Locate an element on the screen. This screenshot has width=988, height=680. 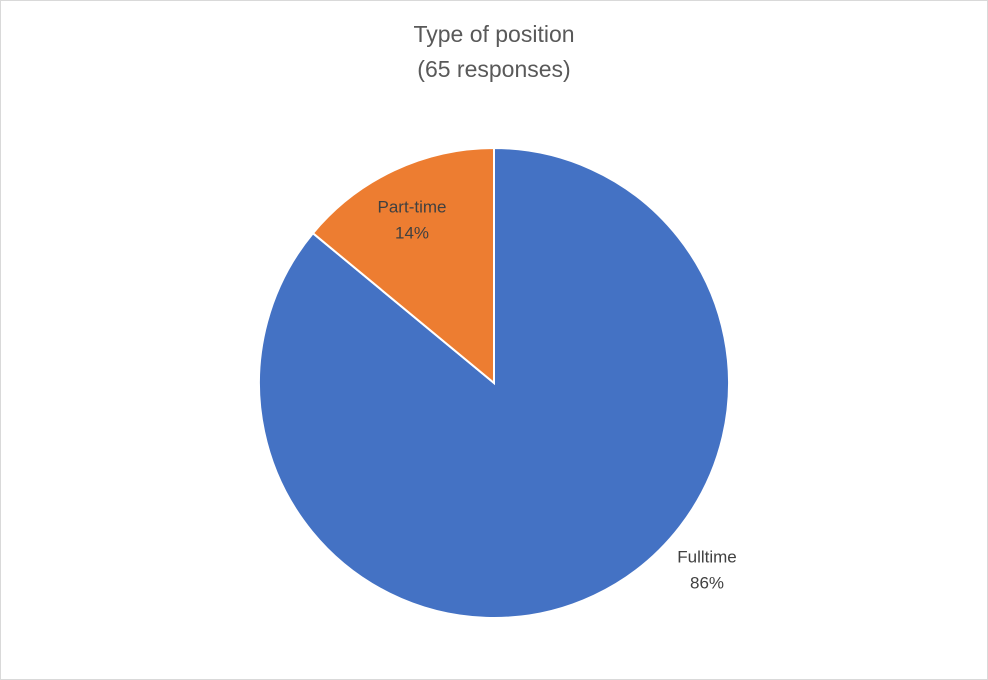
pie-slice is located at coordinates (403, 266).